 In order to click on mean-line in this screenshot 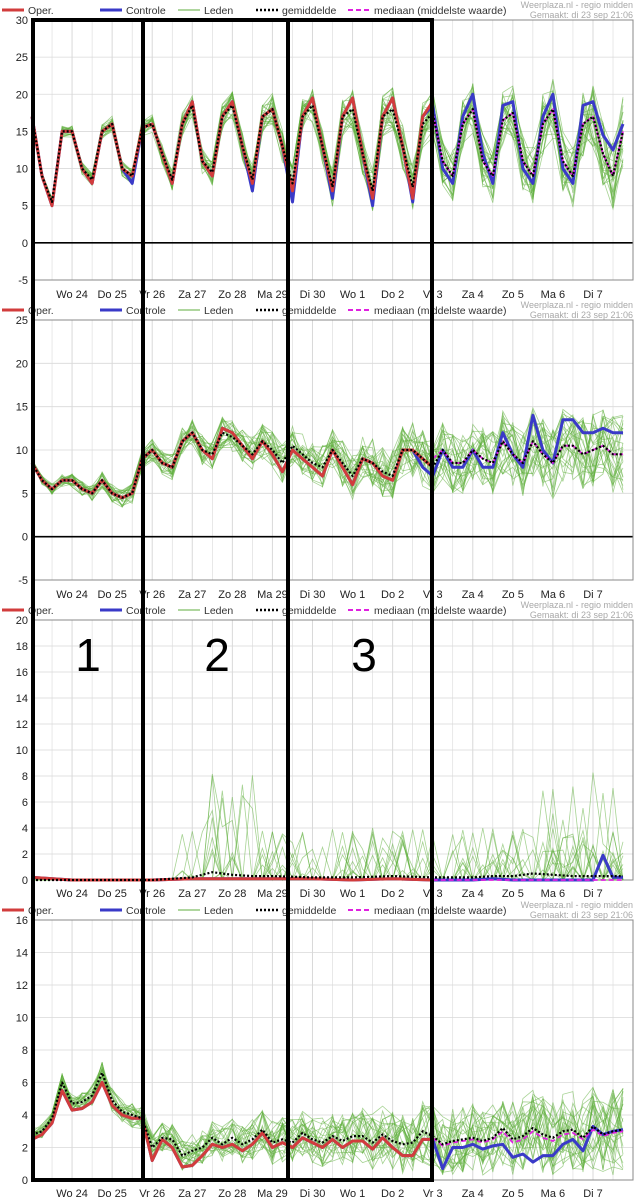, I will do `click(327, 465)`.